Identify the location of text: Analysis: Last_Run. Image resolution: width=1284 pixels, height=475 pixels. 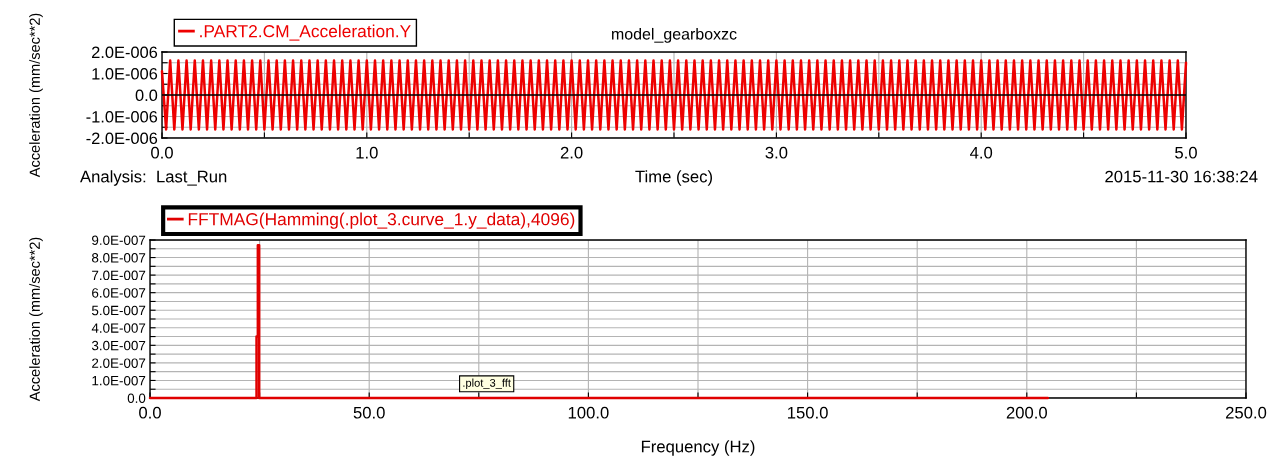
(153, 178).